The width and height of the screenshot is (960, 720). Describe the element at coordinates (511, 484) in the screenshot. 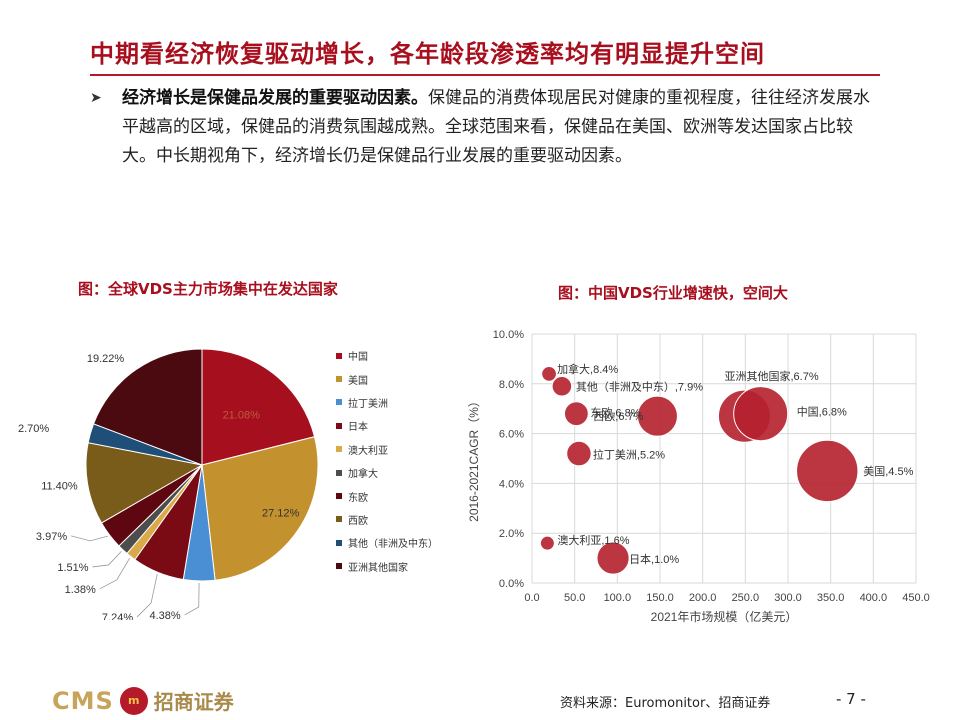

I see `y-tick-label-2: 4.0%` at that location.